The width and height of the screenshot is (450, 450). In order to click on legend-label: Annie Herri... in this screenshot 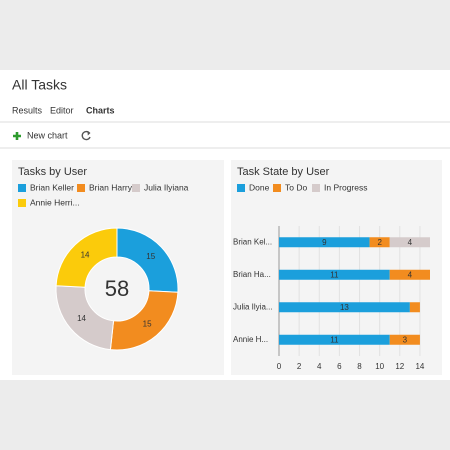, I will do `click(55, 202)`.